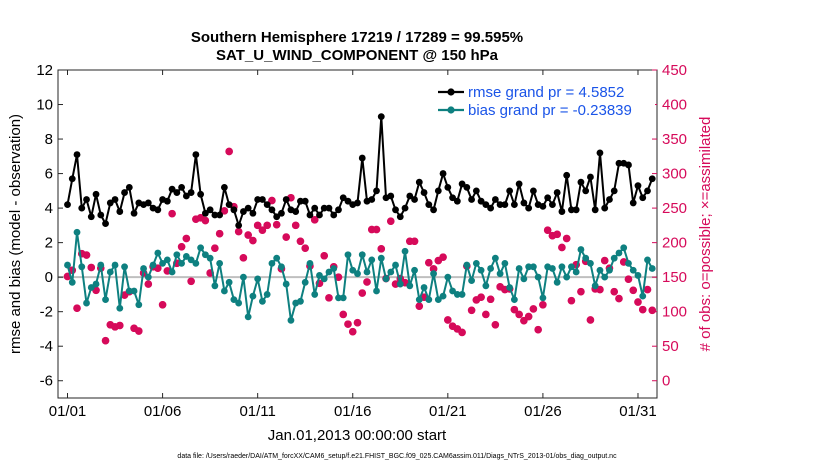  I want to click on bias-series, so click(360, 276).